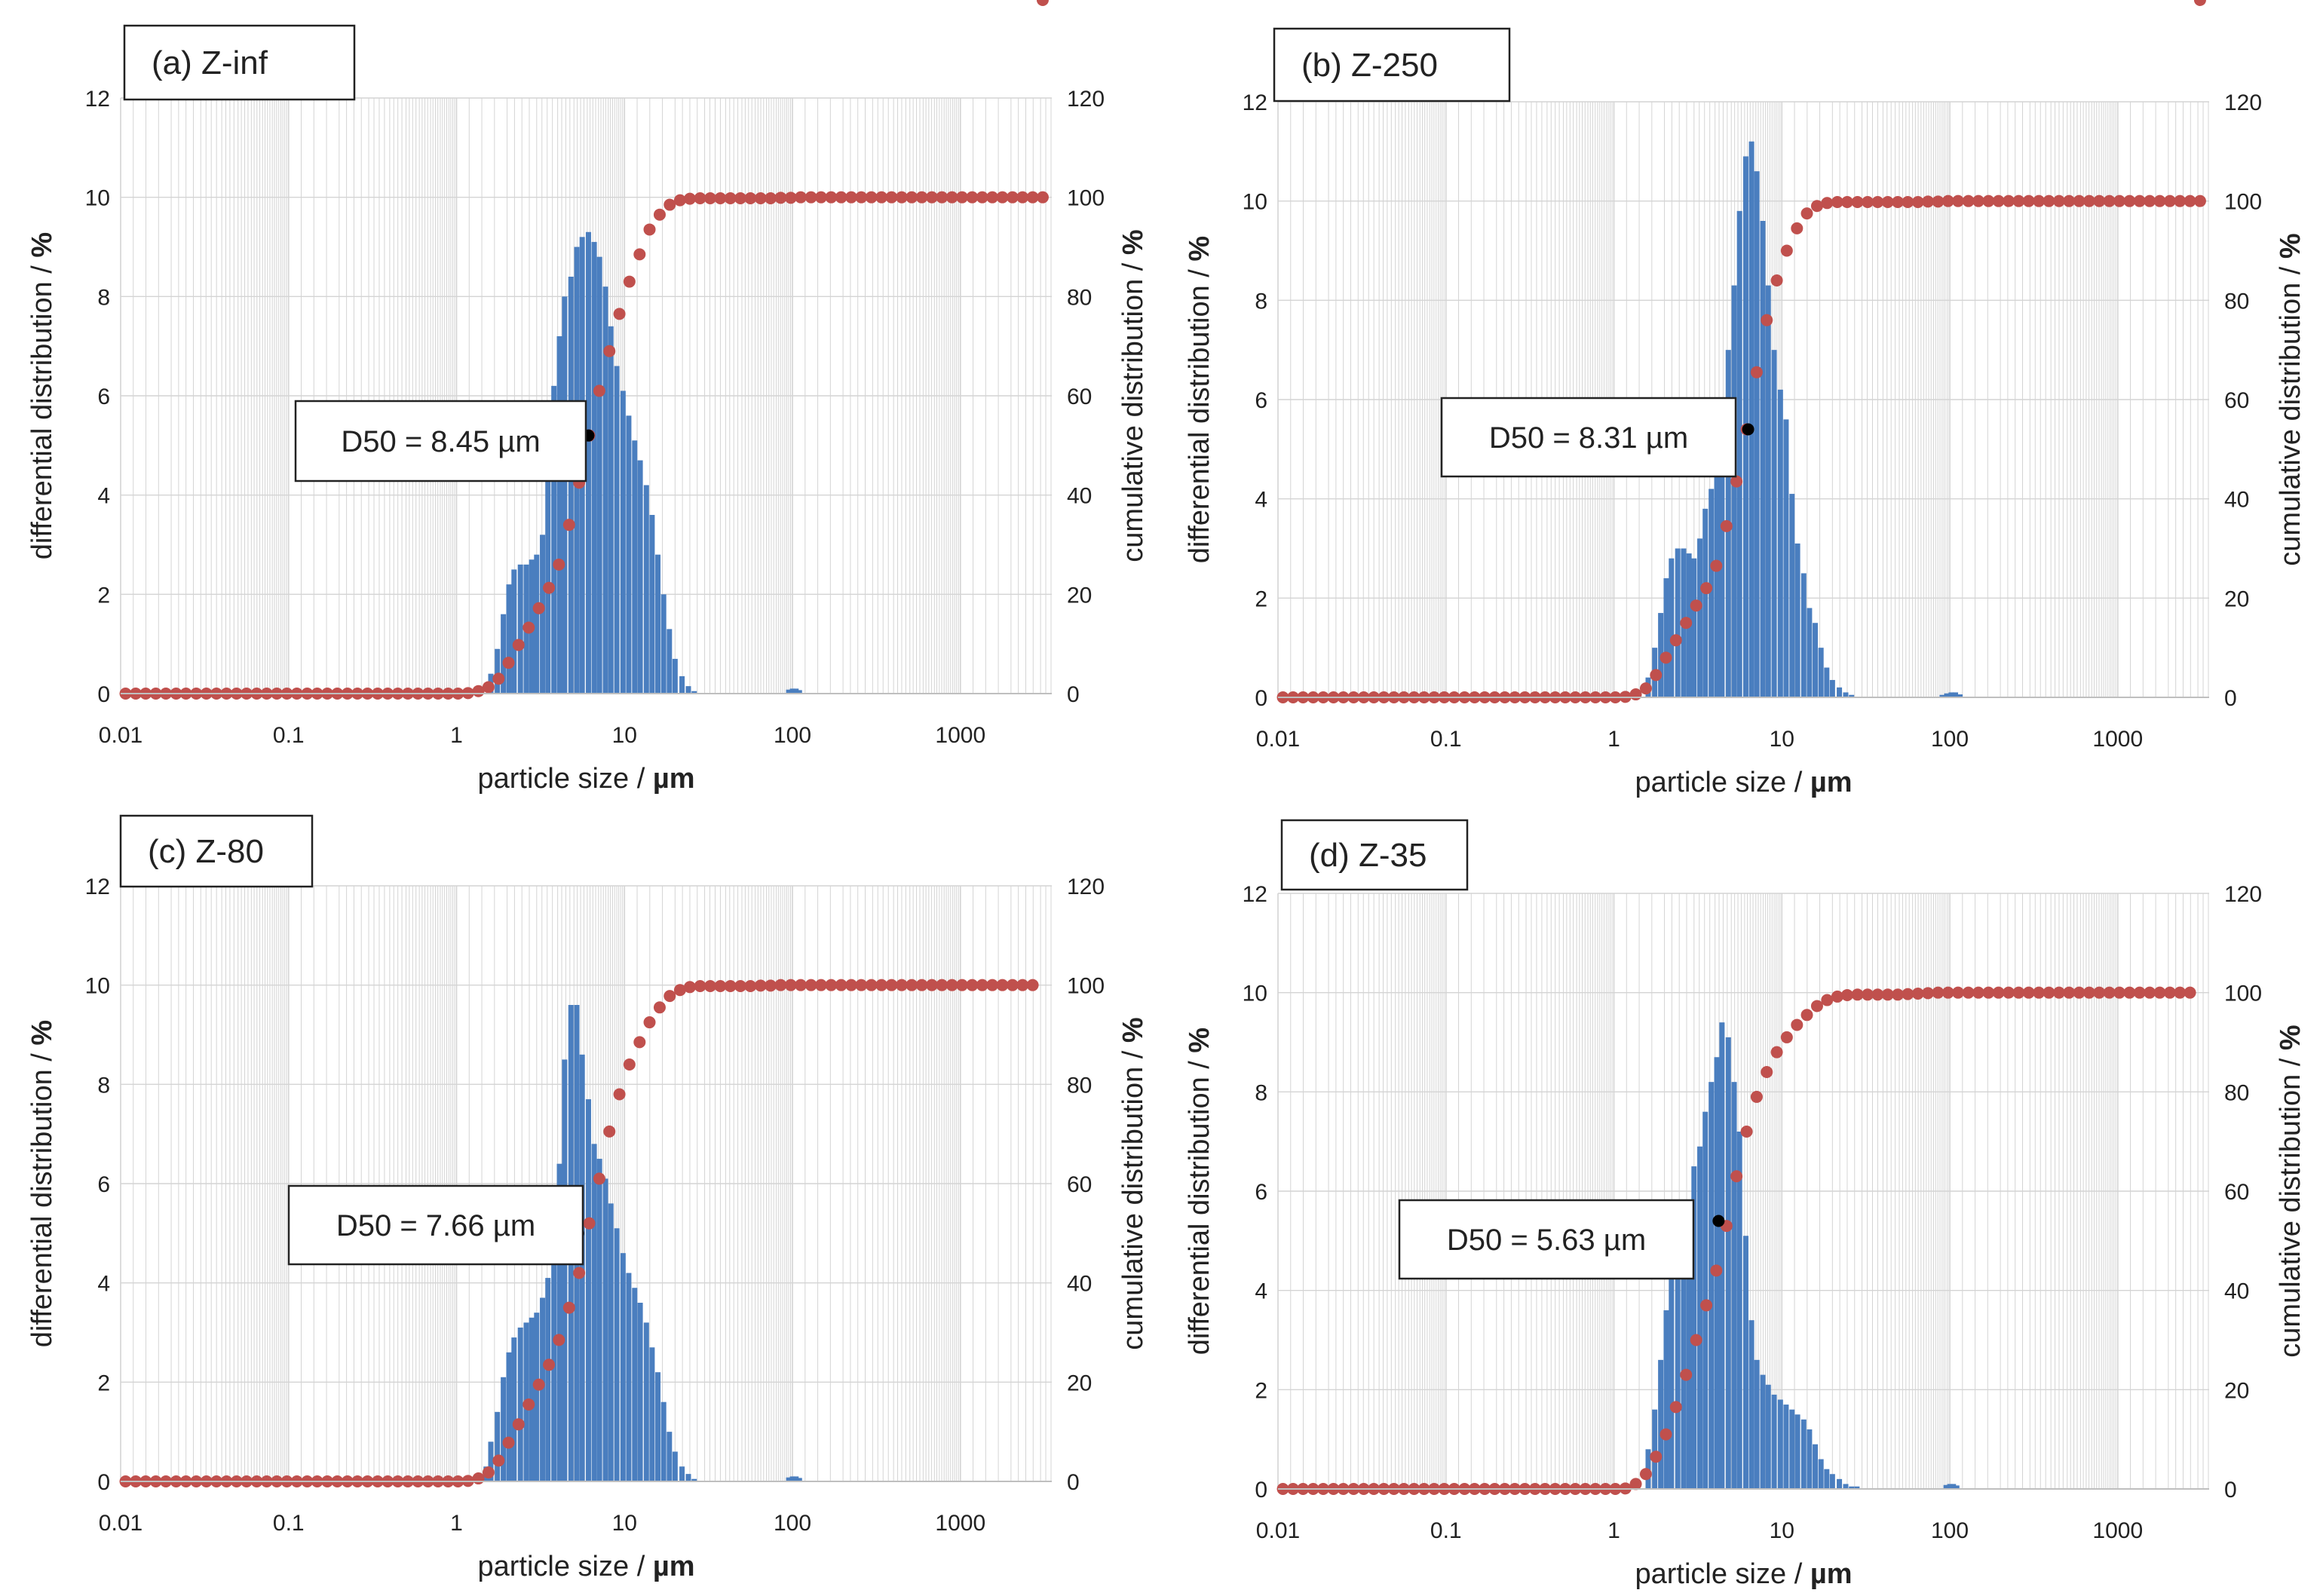  I want to click on d50-annotation-label: D50 = 5.63 µm, so click(1546, 1240).